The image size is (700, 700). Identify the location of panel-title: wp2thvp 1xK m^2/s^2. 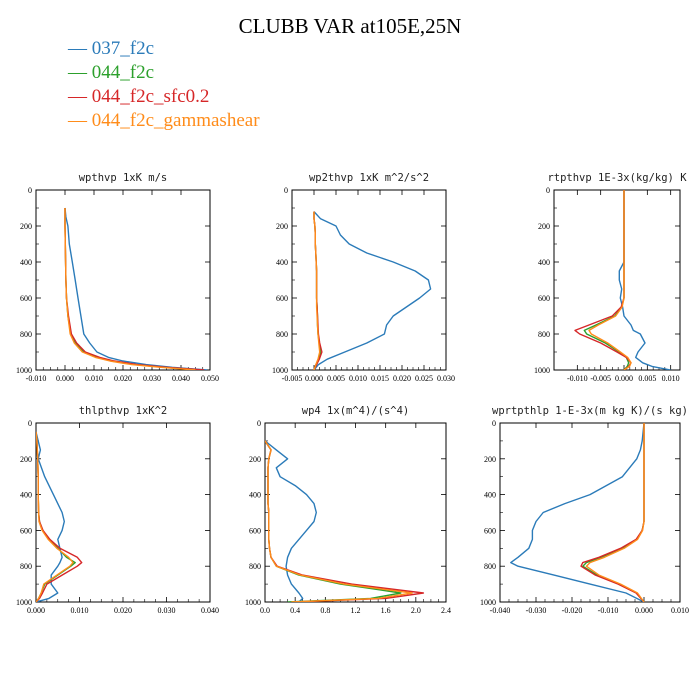
(369, 178).